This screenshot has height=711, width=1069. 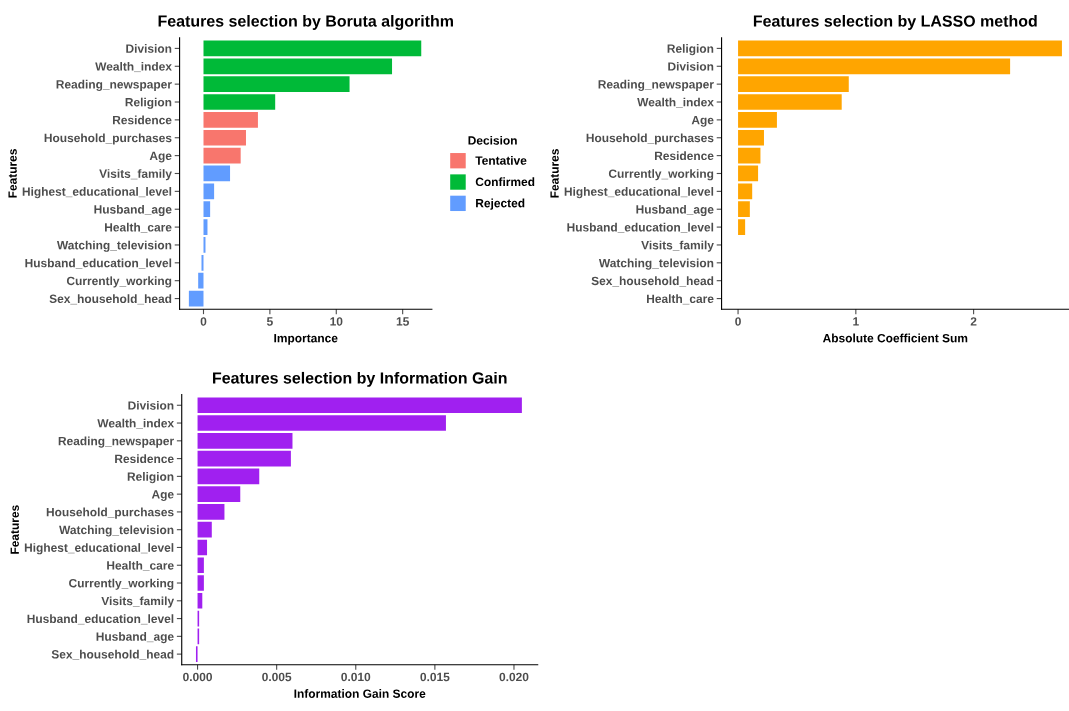 I want to click on legend-label: Tentative, so click(x=501, y=160).